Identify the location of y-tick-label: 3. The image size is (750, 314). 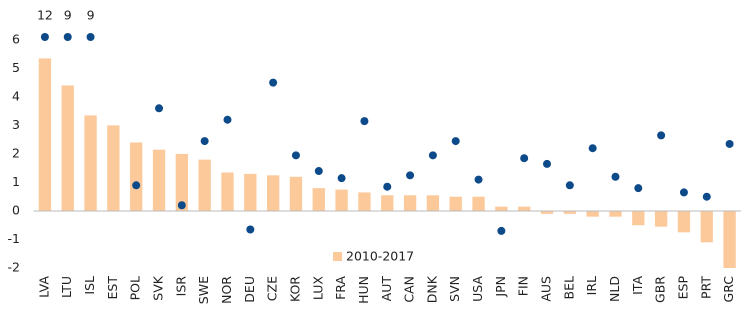
(16, 124).